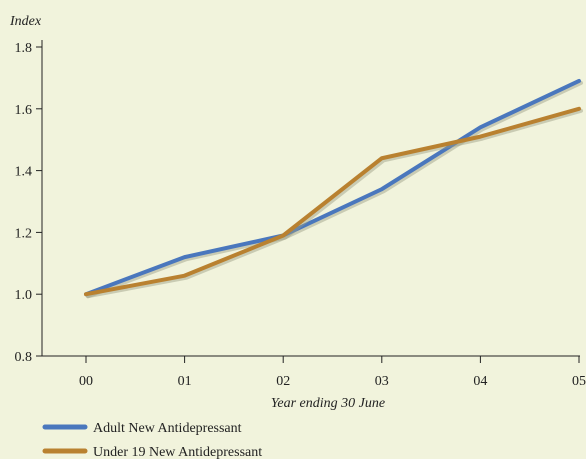  I want to click on x-tick-label: 03, so click(382, 381).